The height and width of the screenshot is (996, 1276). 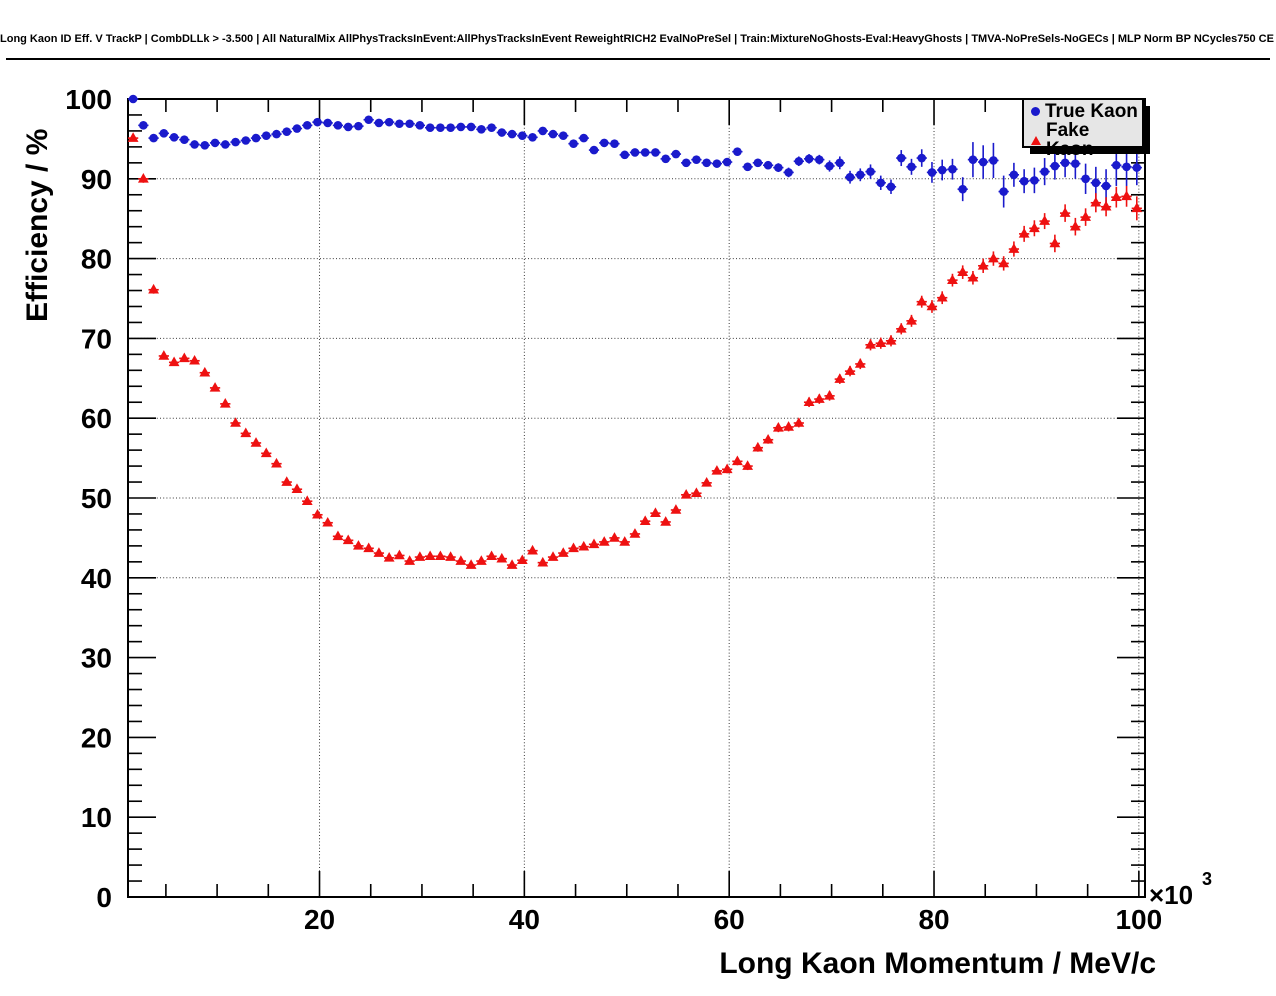 What do you see at coordinates (104, 897) in the screenshot?
I see `y-tick-label: 0` at bounding box center [104, 897].